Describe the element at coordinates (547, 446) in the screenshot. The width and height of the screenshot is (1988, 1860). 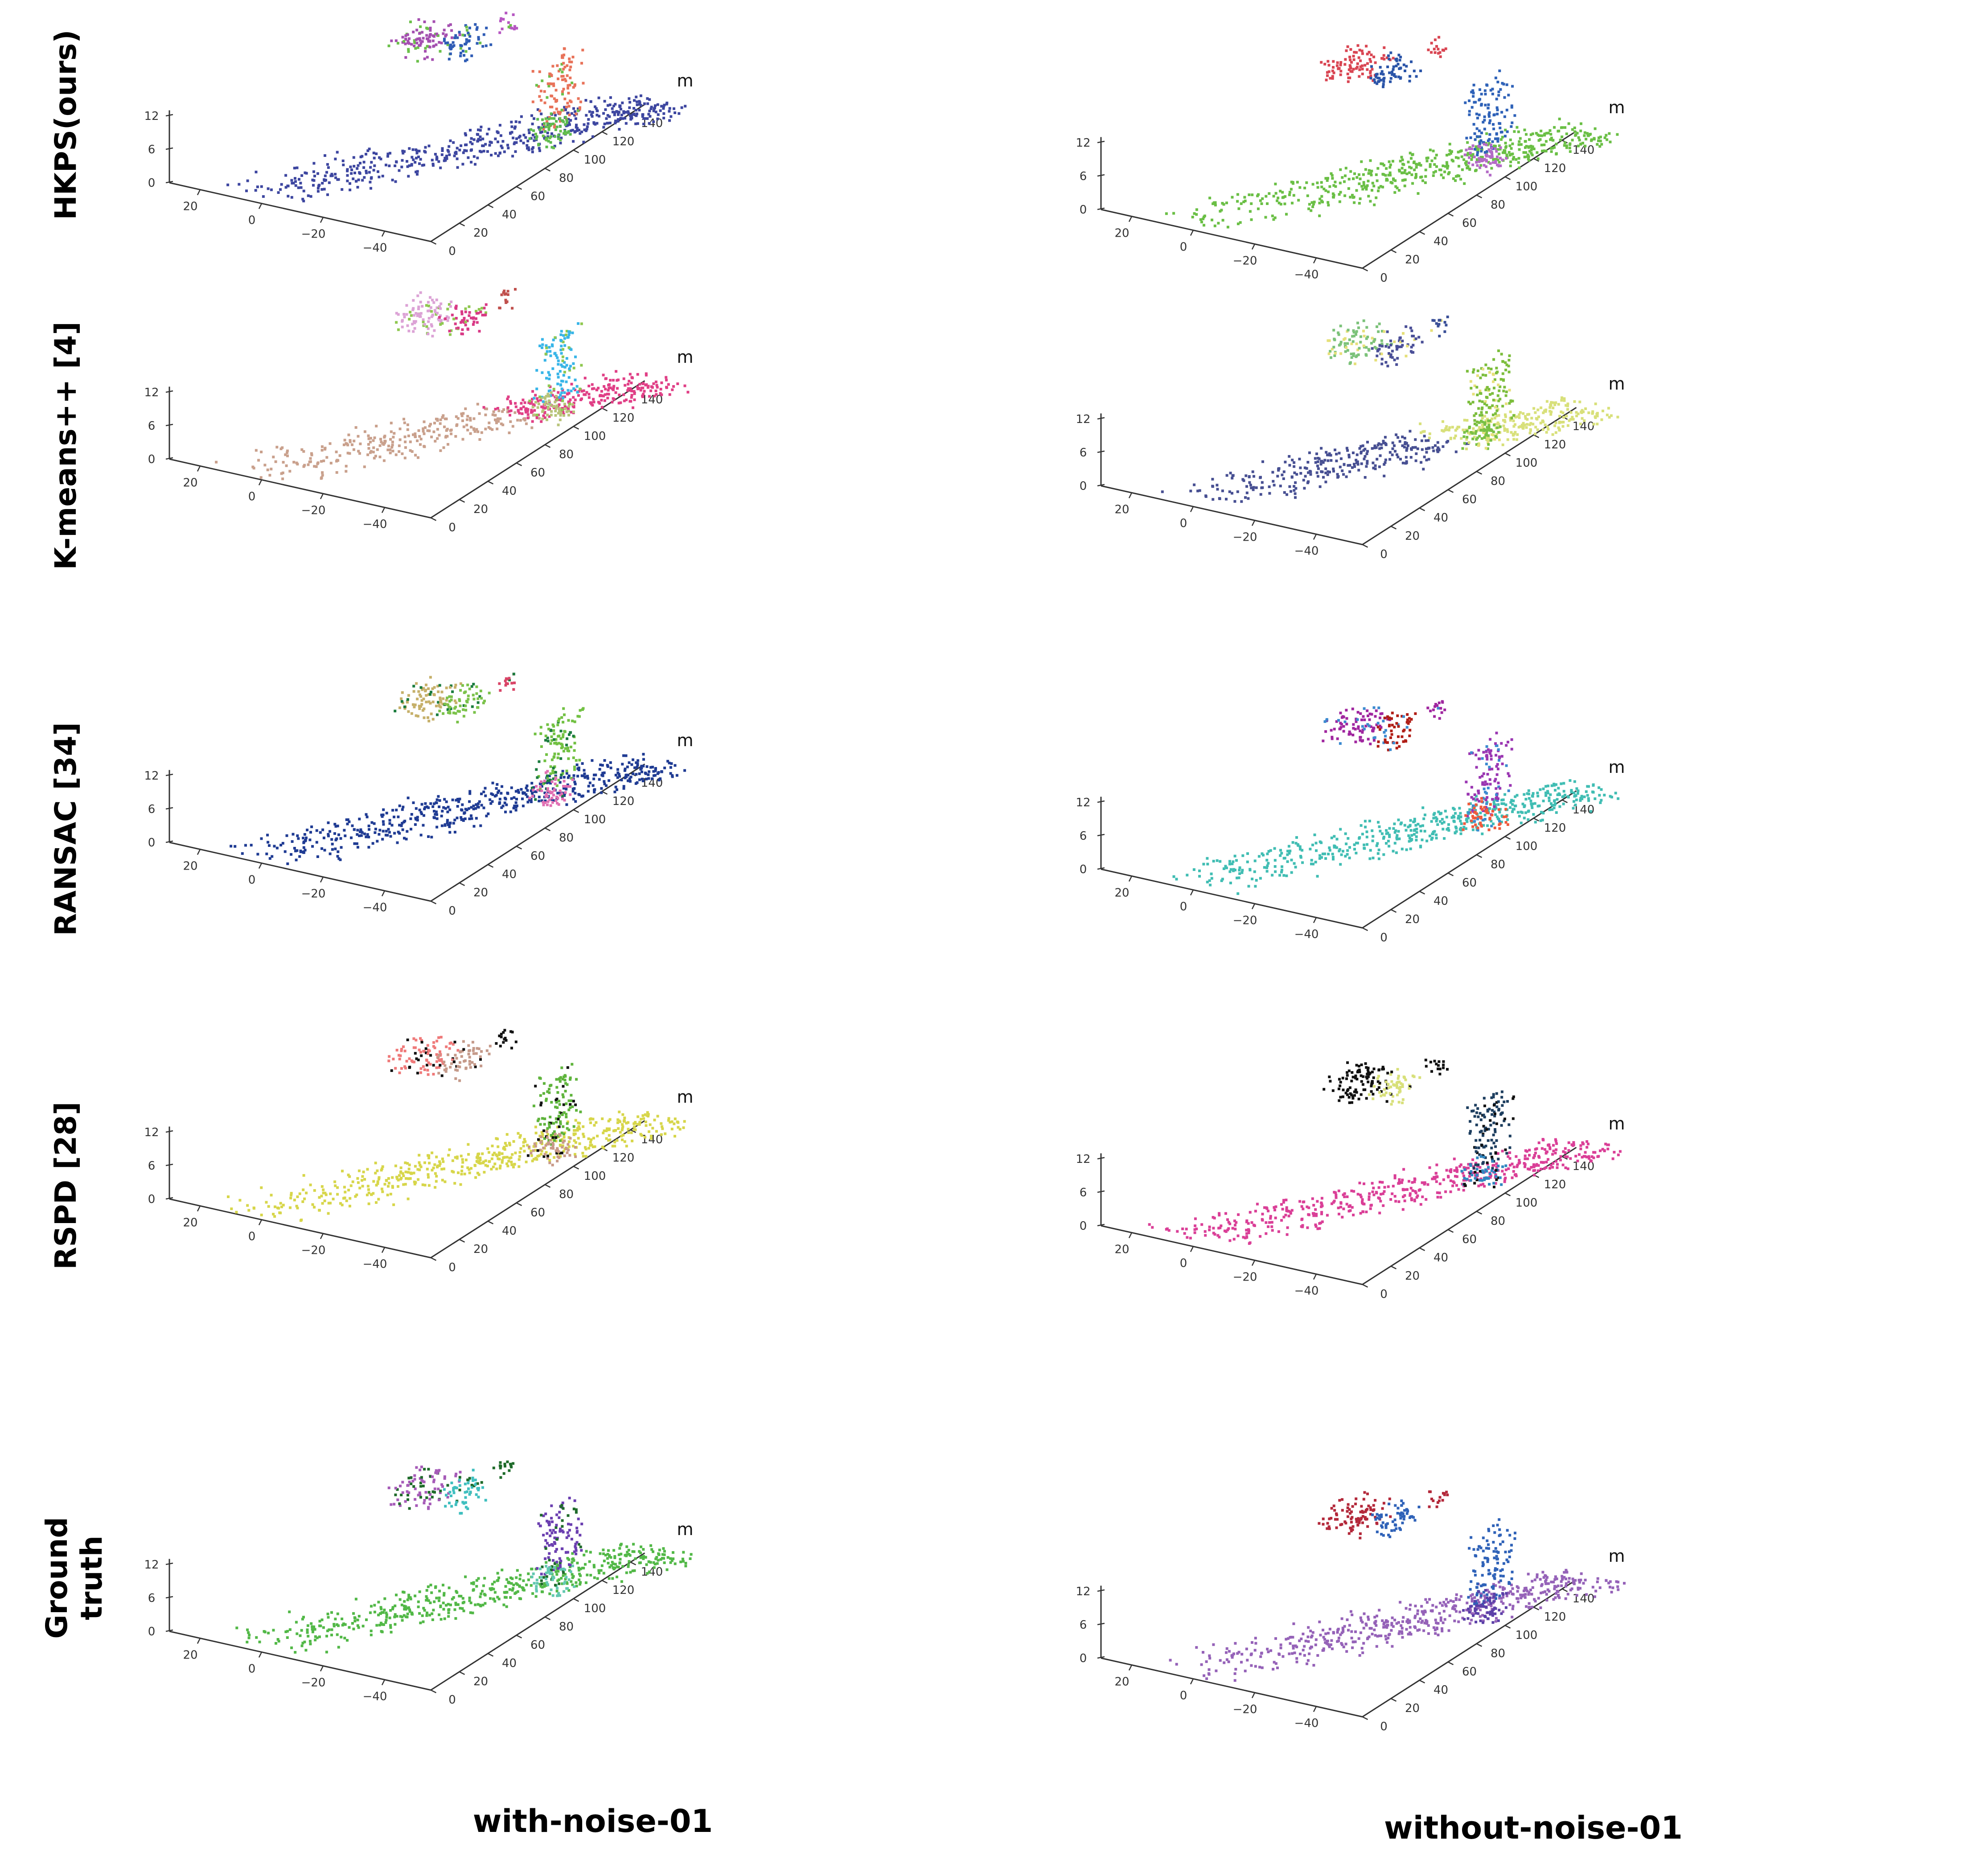
I see `panel-1-noise-y-tick-mark` at that location.